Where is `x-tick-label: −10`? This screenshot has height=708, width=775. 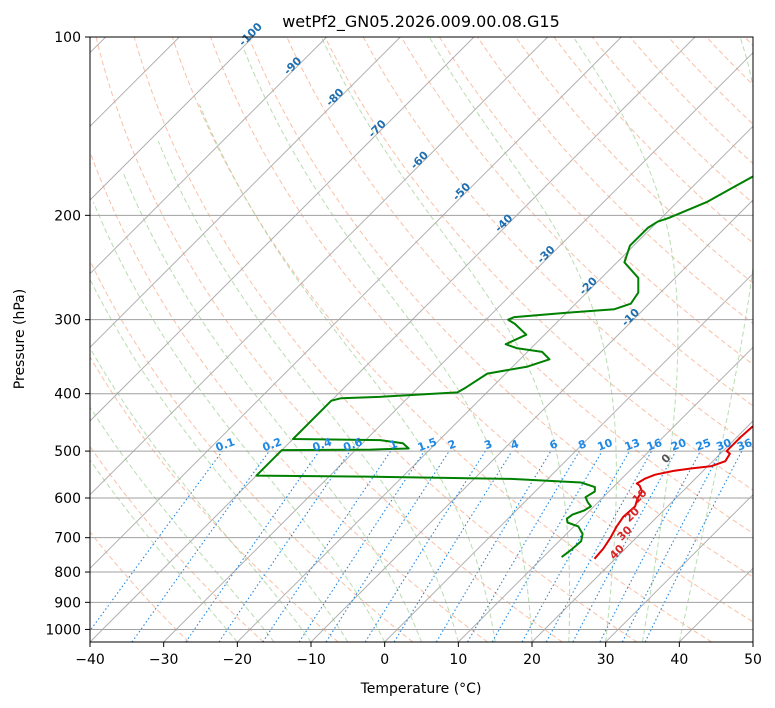
x-tick-label: −10 is located at coordinates (311, 660).